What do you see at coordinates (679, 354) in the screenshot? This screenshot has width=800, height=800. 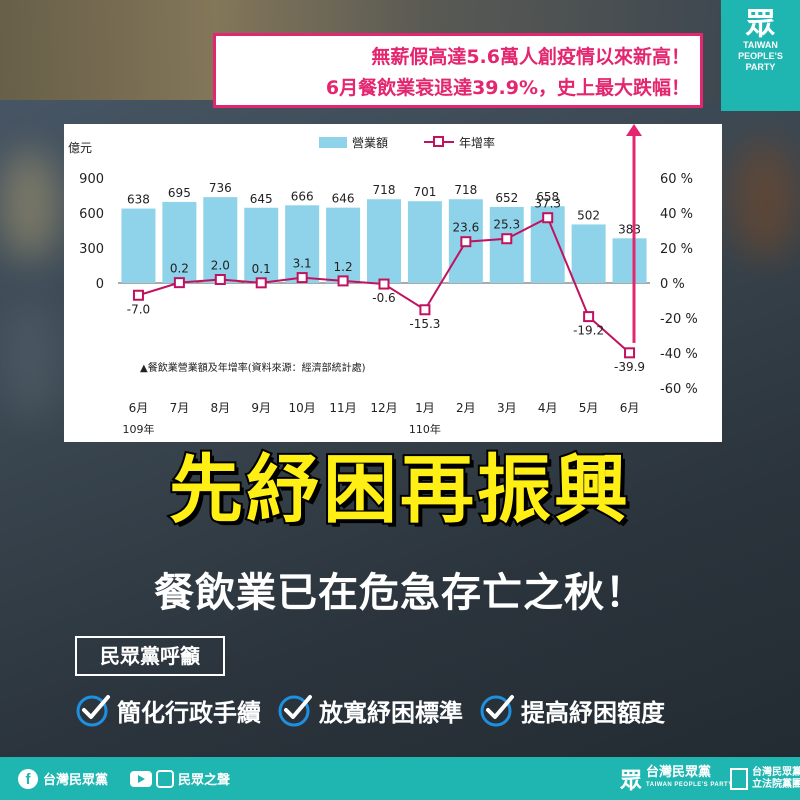 I see `y-right-tick-label: -40 %` at bounding box center [679, 354].